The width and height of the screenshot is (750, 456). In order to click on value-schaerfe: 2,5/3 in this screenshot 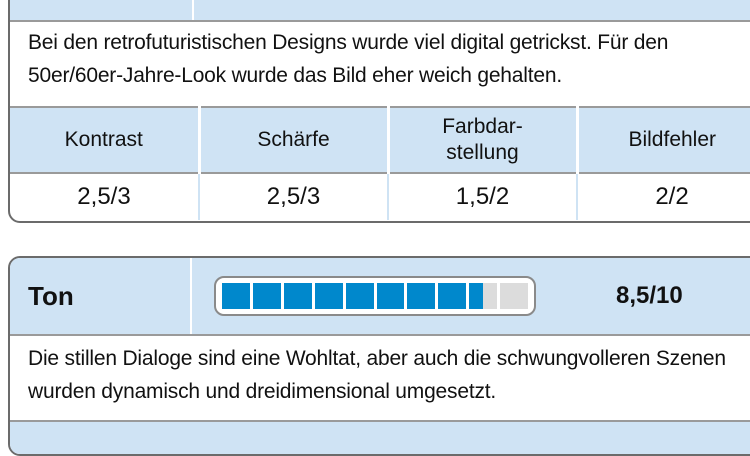, I will do `click(293, 196)`.